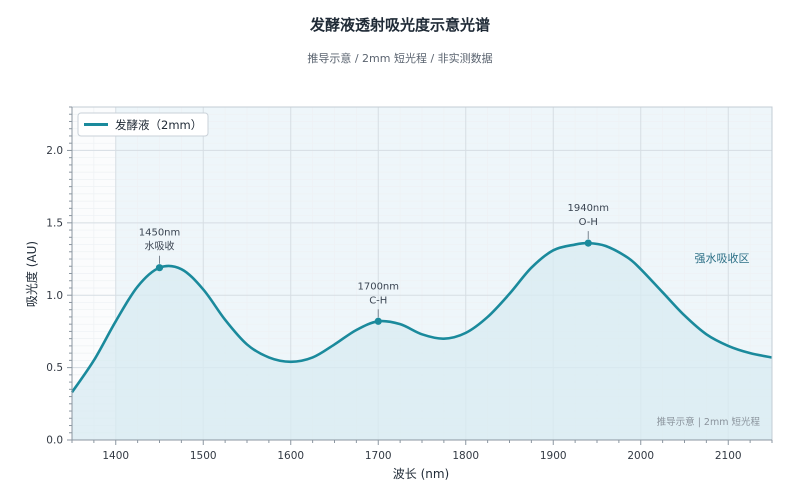  What do you see at coordinates (290, 456) in the screenshot?
I see `x-tick-label: 1600` at bounding box center [290, 456].